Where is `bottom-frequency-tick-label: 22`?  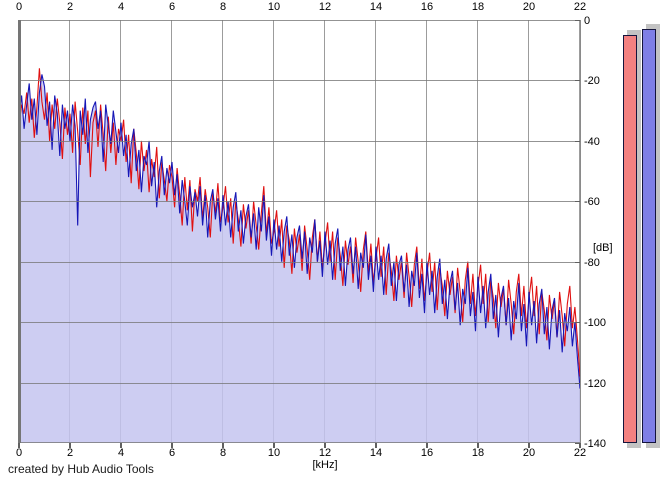
bottom-frequency-tick-label: 22 is located at coordinates (580, 453).